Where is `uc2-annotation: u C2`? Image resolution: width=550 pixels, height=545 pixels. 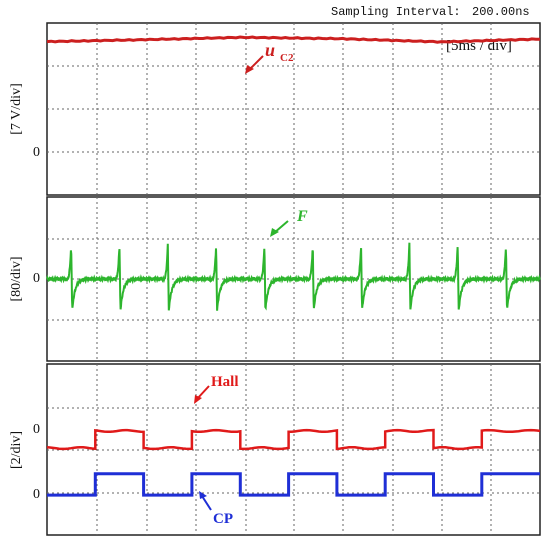 uc2-annotation: u C2 is located at coordinates (269, 57).